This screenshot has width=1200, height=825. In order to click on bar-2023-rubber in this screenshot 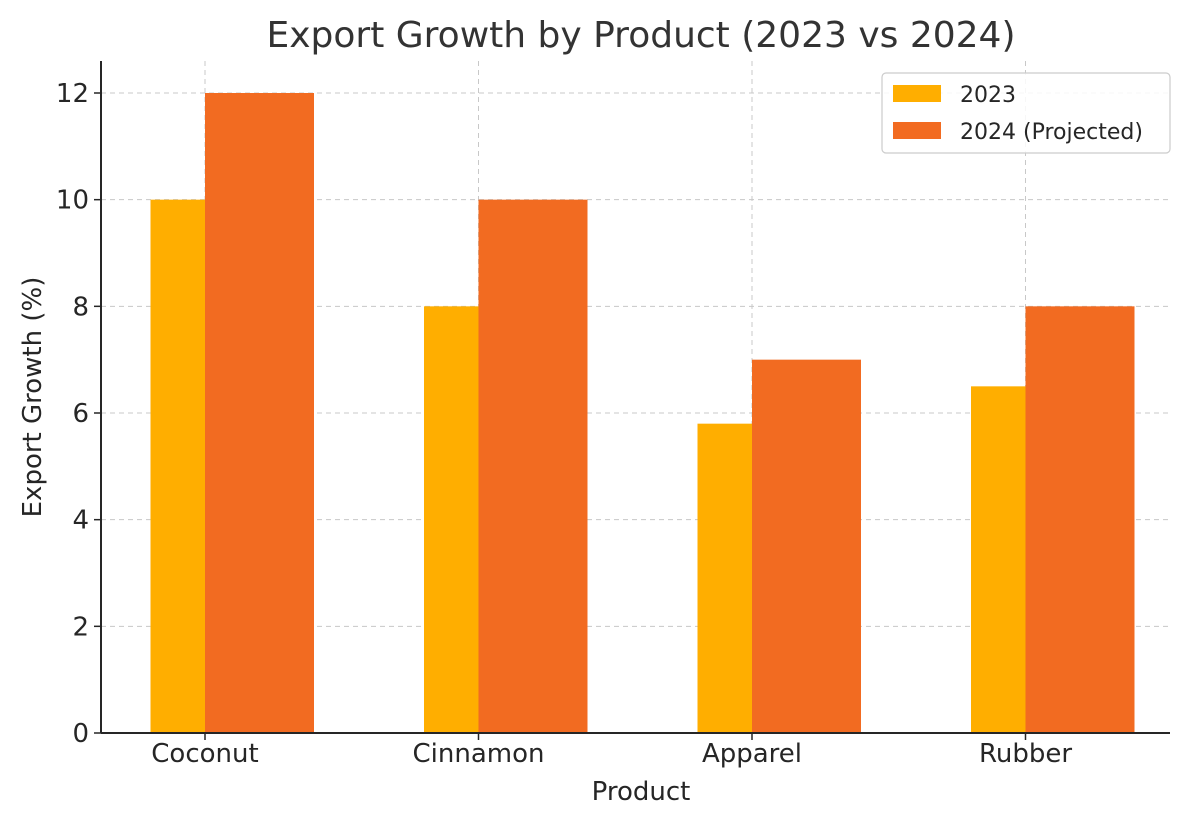, I will do `click(998, 559)`.